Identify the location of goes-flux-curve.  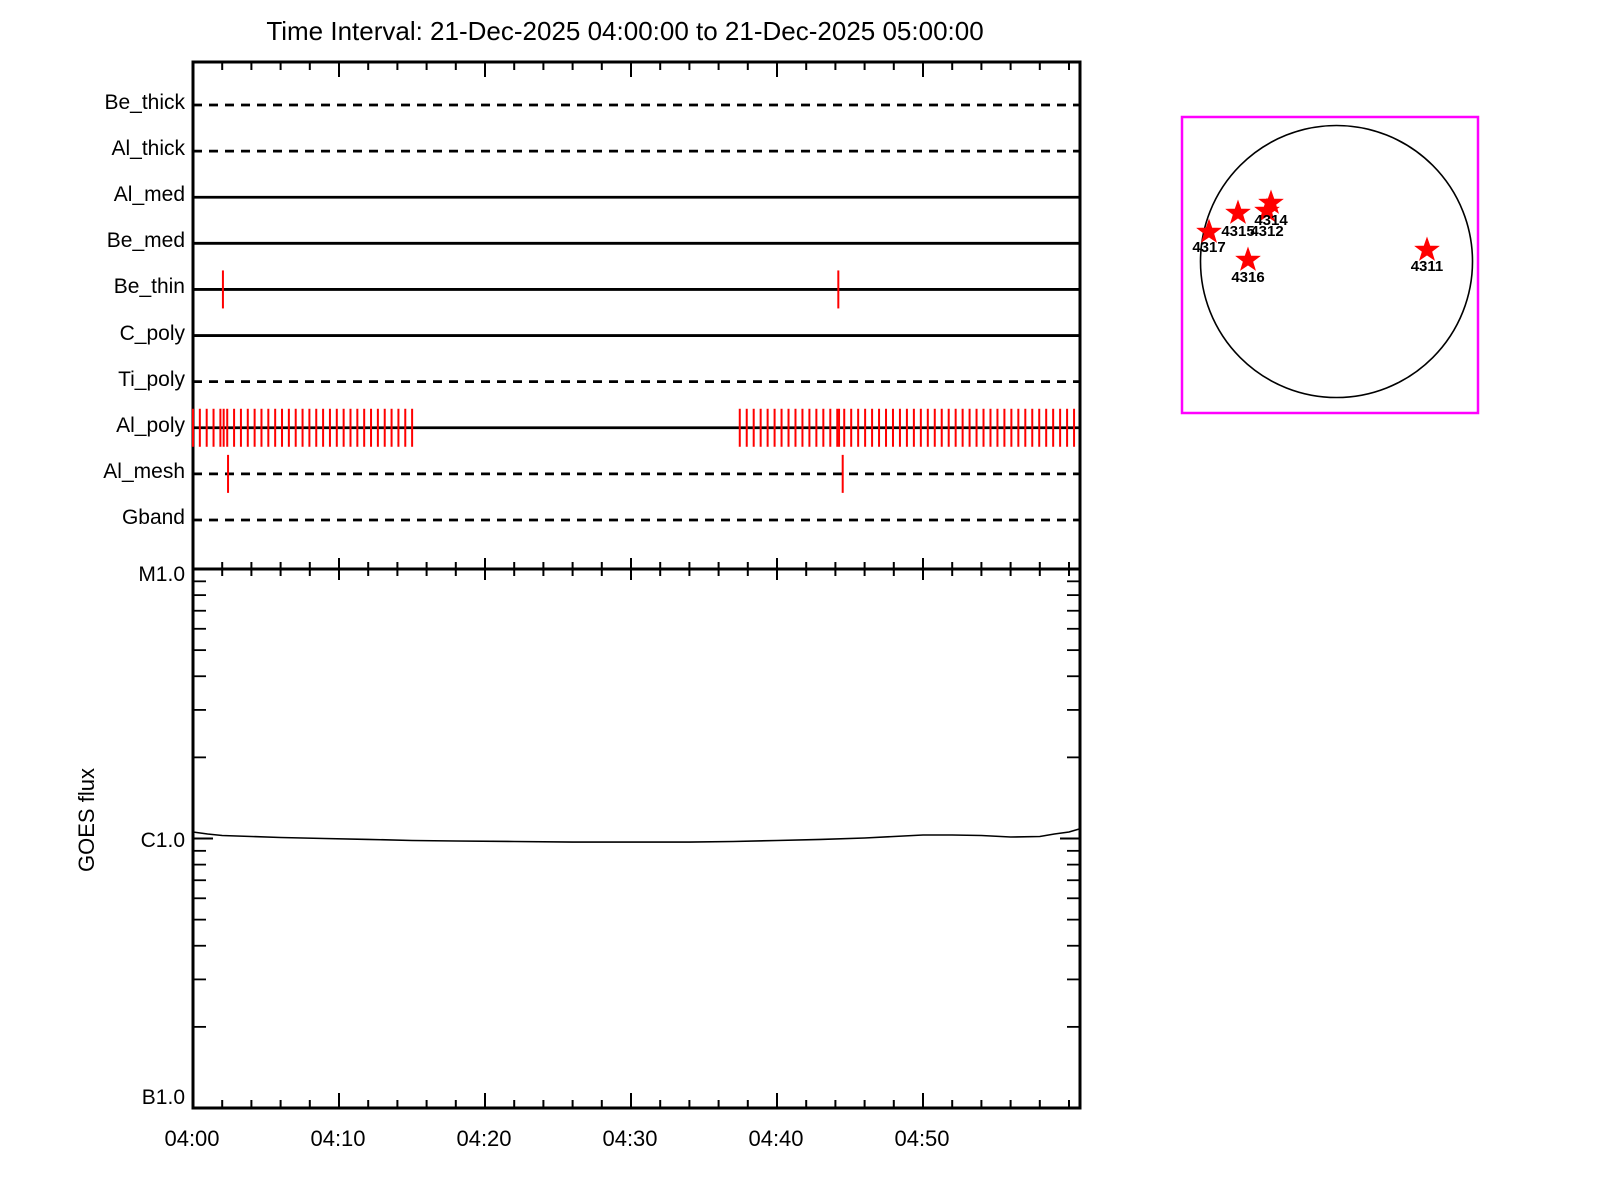
(636, 835).